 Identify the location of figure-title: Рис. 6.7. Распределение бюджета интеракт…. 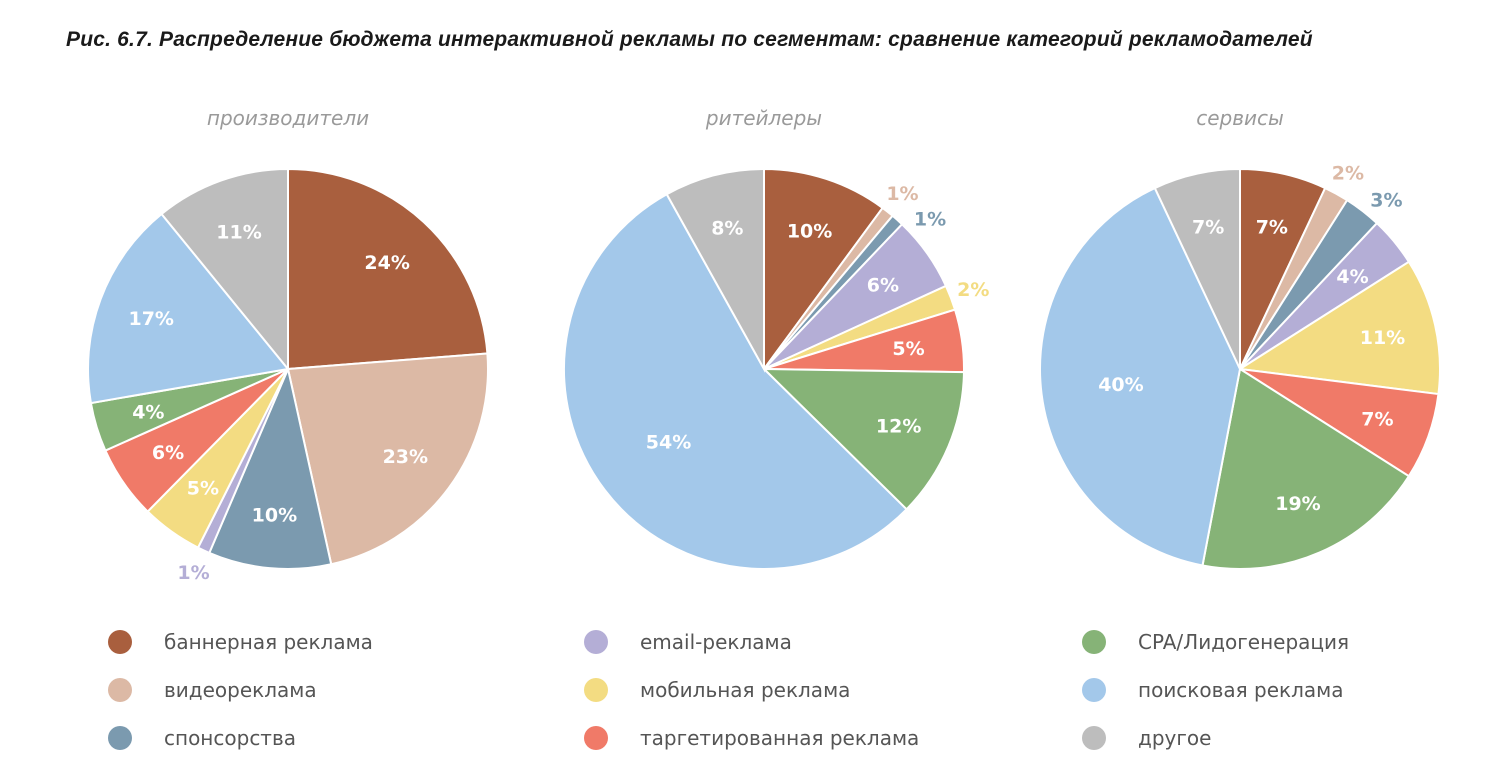
(689, 39).